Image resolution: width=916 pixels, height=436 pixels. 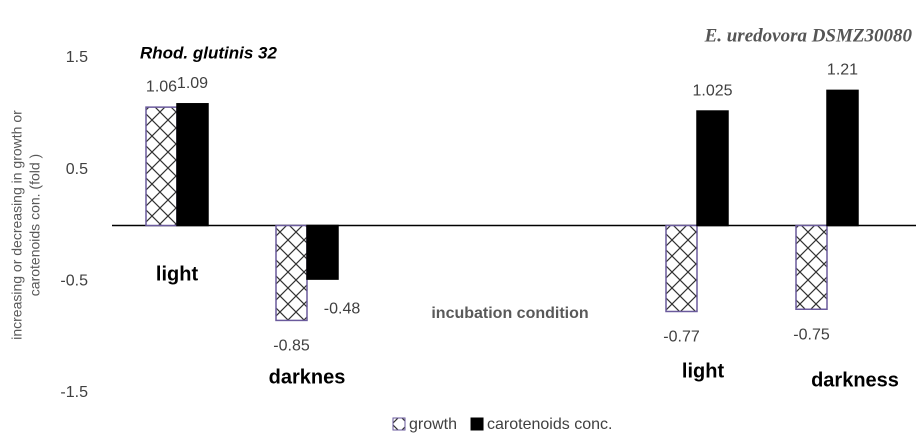 What do you see at coordinates (712, 90) in the screenshot?
I see `value-label: 1.025` at bounding box center [712, 90].